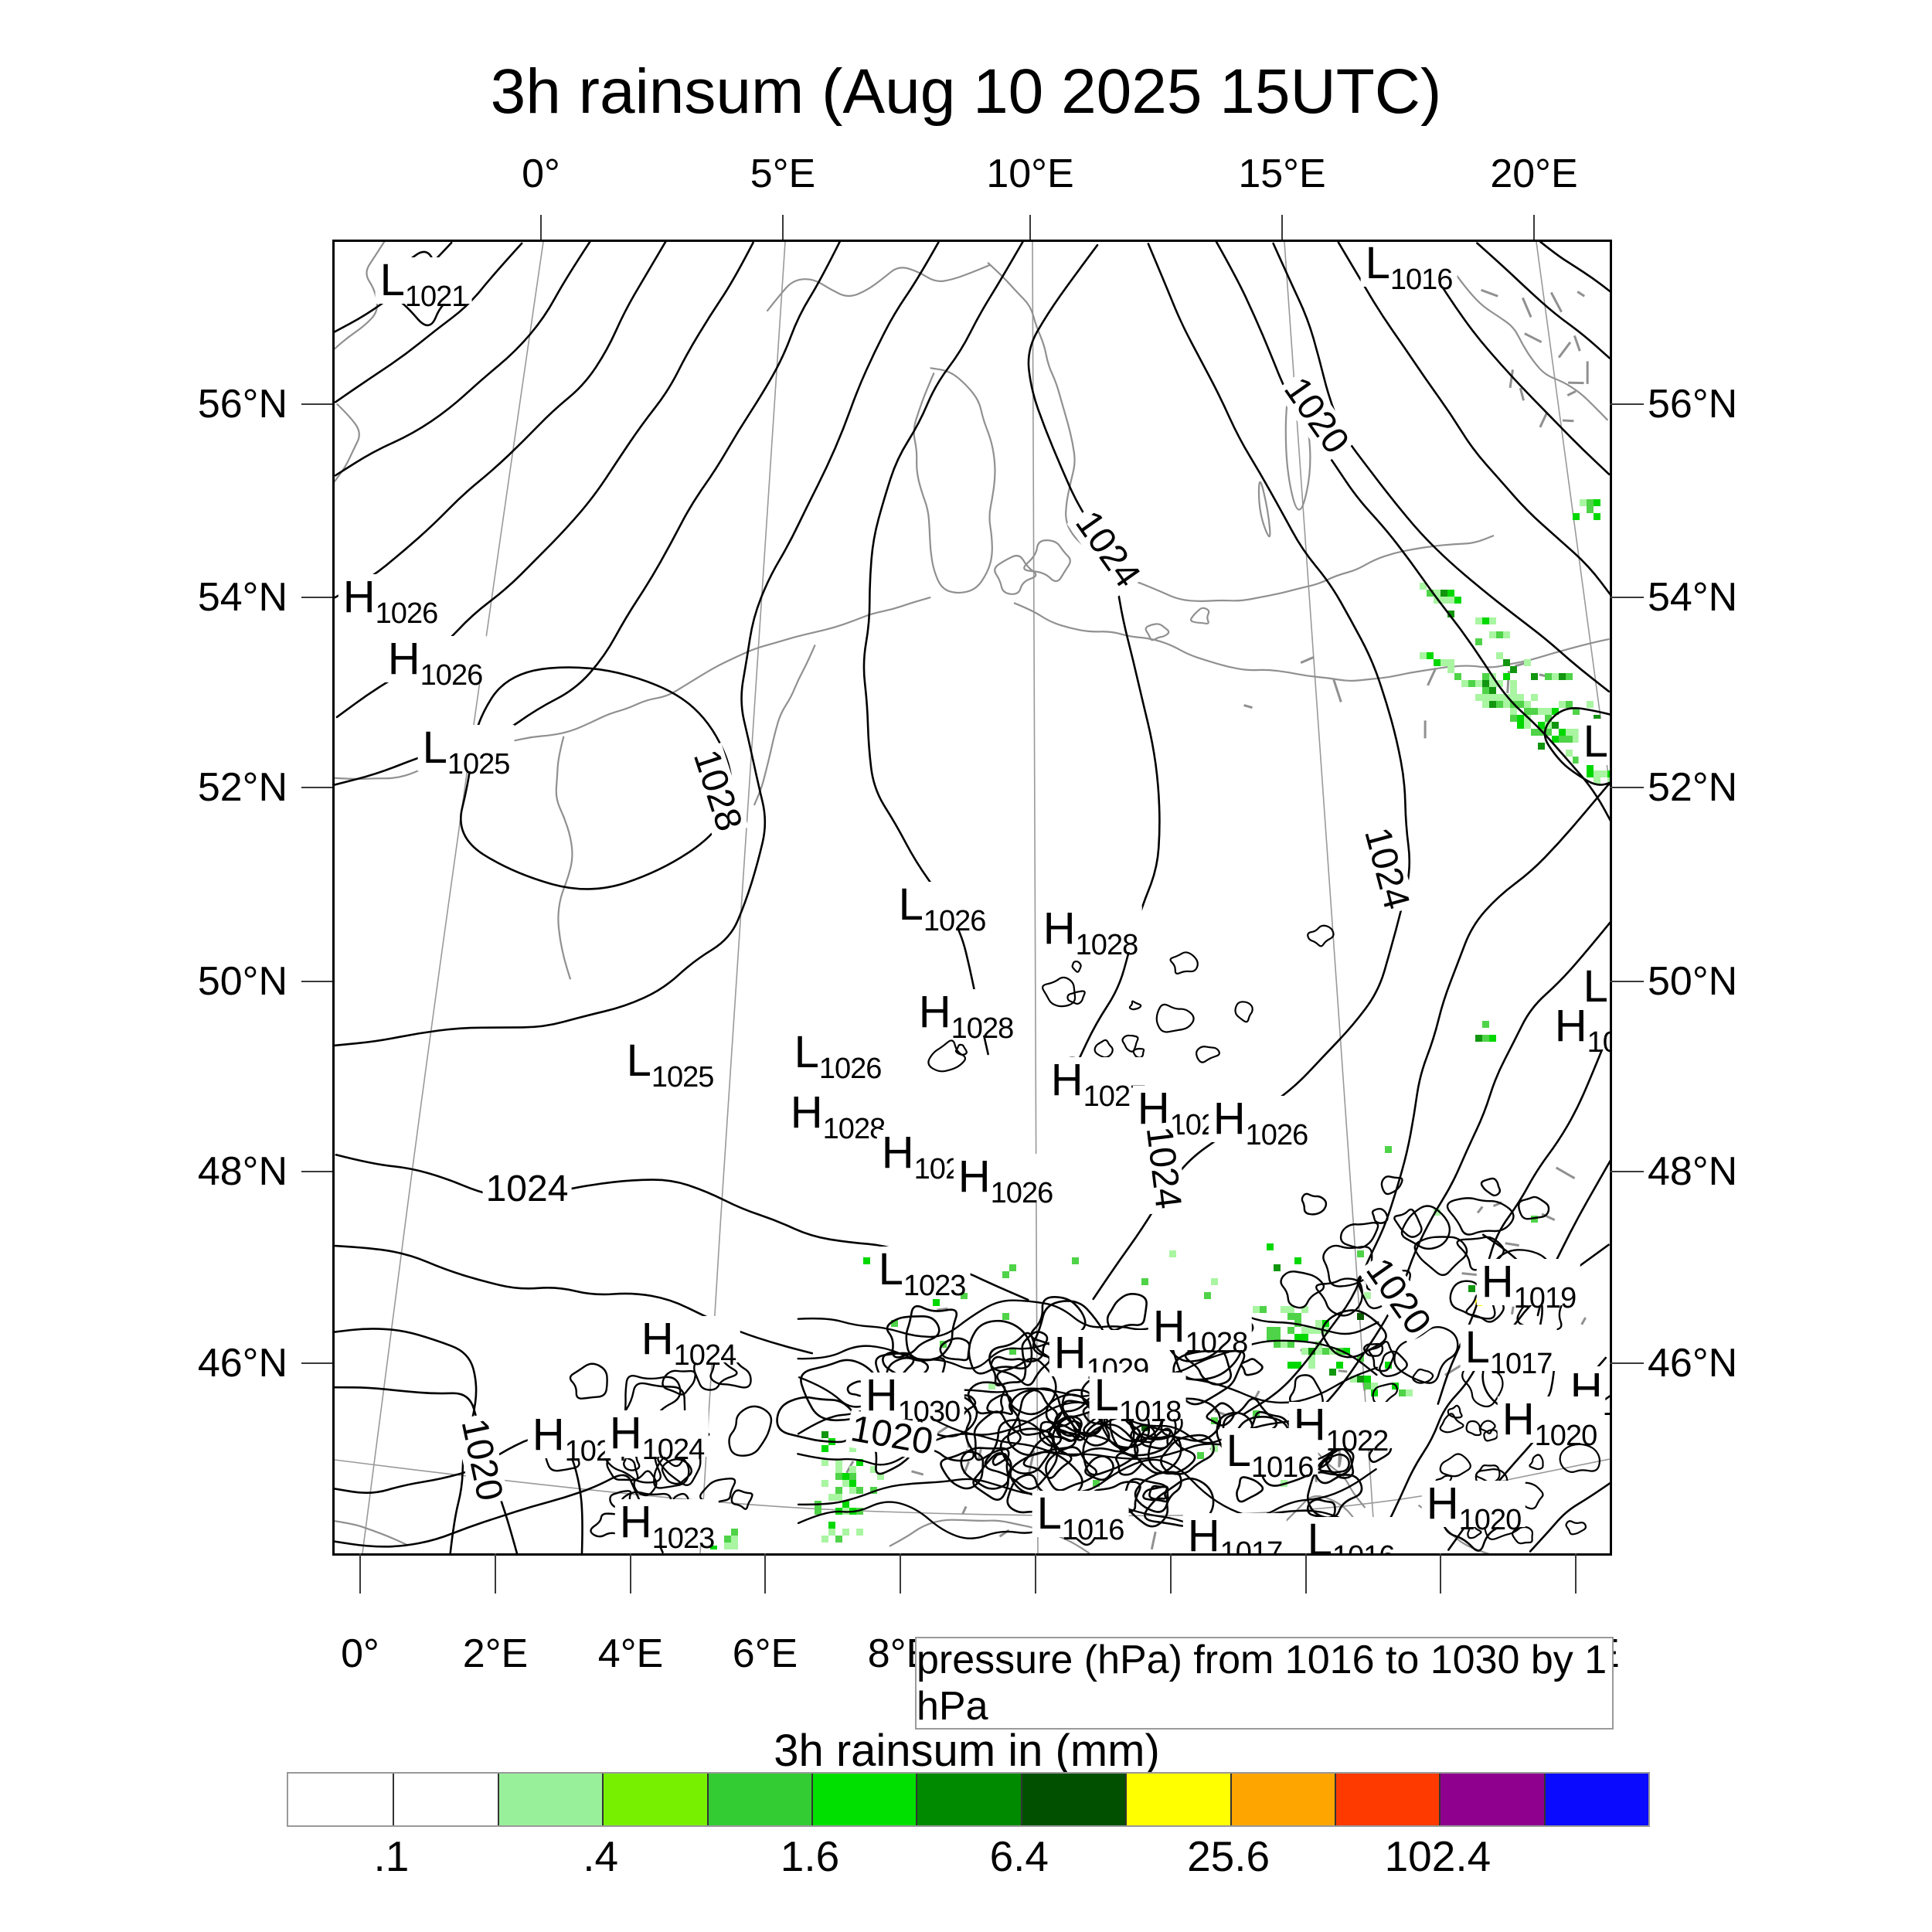 The width and height of the screenshot is (1932, 1932). What do you see at coordinates (1088, 1319) in the screenshot?
I see `isobar-alpine` at bounding box center [1088, 1319].